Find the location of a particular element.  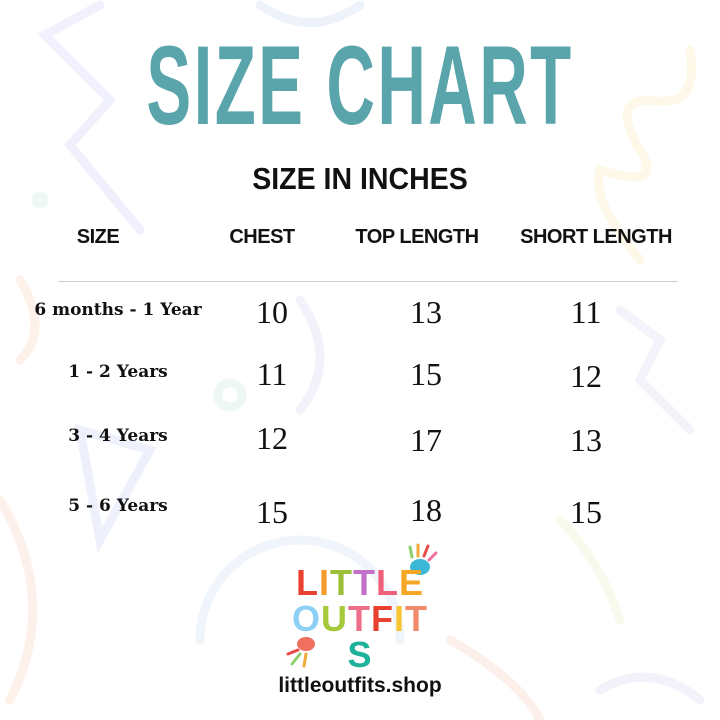

chest-value: 11 is located at coordinates (272, 374).